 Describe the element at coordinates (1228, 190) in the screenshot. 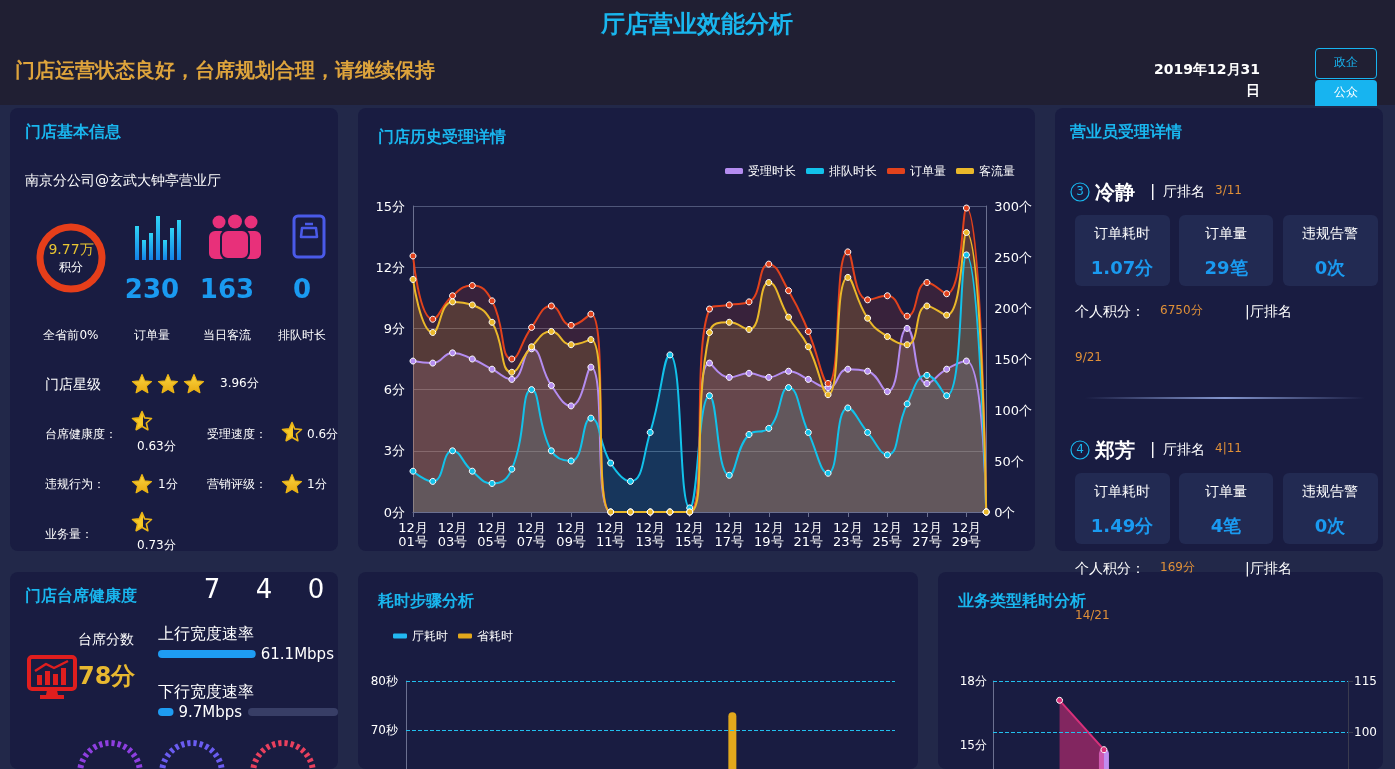

I see `text: 3/11` at that location.